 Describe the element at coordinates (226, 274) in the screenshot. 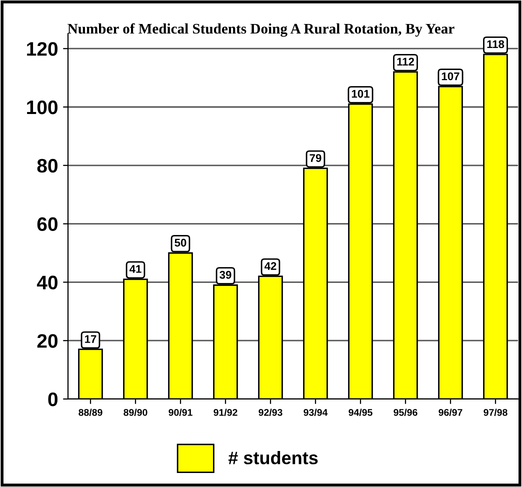

I see `data-label: 39` at that location.